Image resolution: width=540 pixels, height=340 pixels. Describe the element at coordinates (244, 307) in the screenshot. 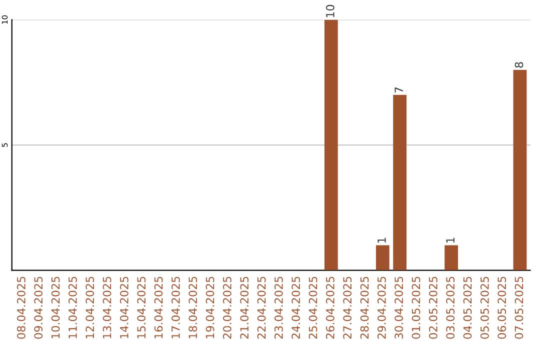

I see `x-tick-label: 21.04.2025` at that location.